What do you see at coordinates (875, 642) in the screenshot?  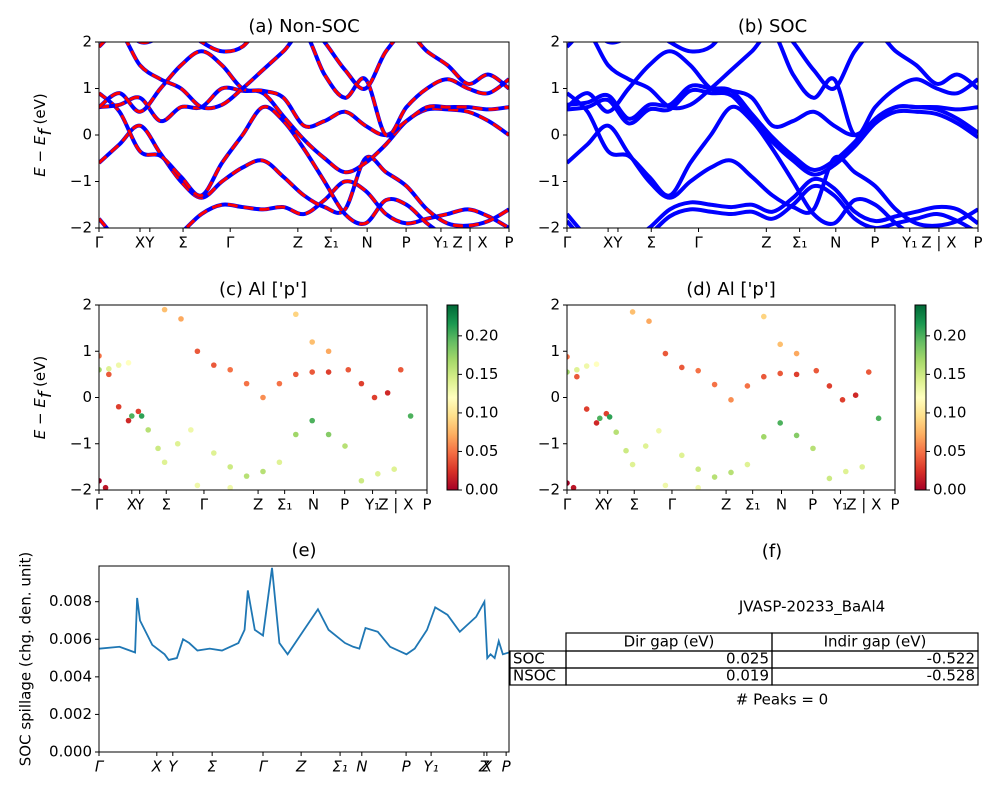 I see `column-header: Indir gap (eV)` at bounding box center [875, 642].